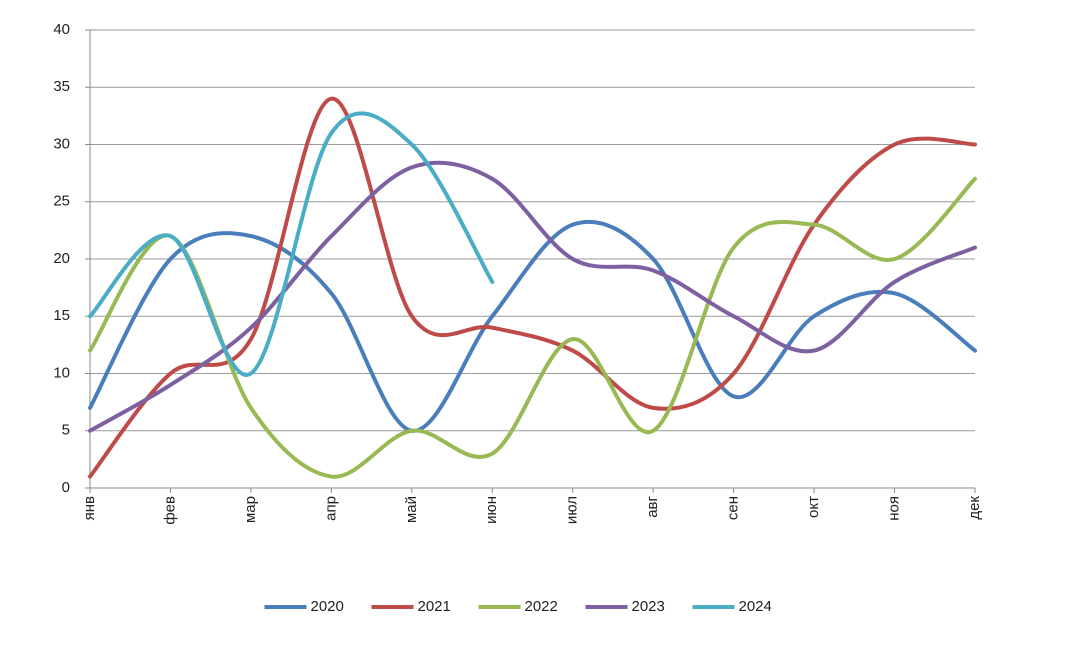 The image size is (1065, 645). Describe the element at coordinates (541, 606) in the screenshot. I see `legend-label: 2022` at that location.